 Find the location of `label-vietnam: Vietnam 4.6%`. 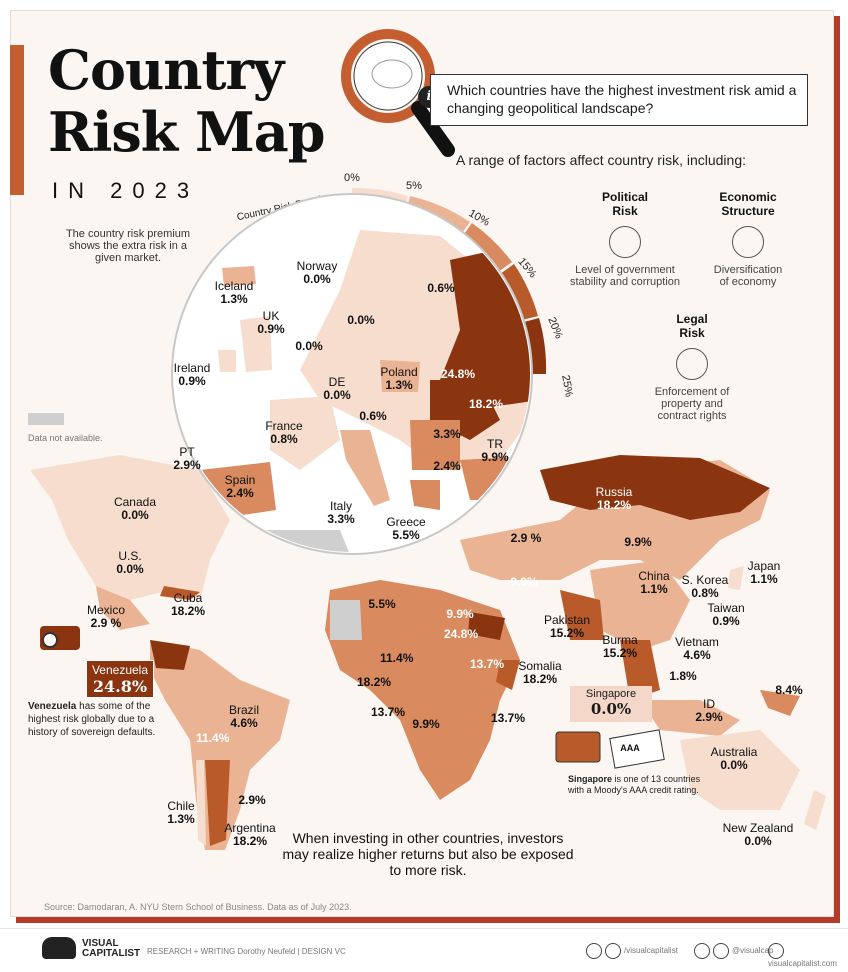

label-vietnam: Vietnam 4.6% is located at coordinates (697, 648).